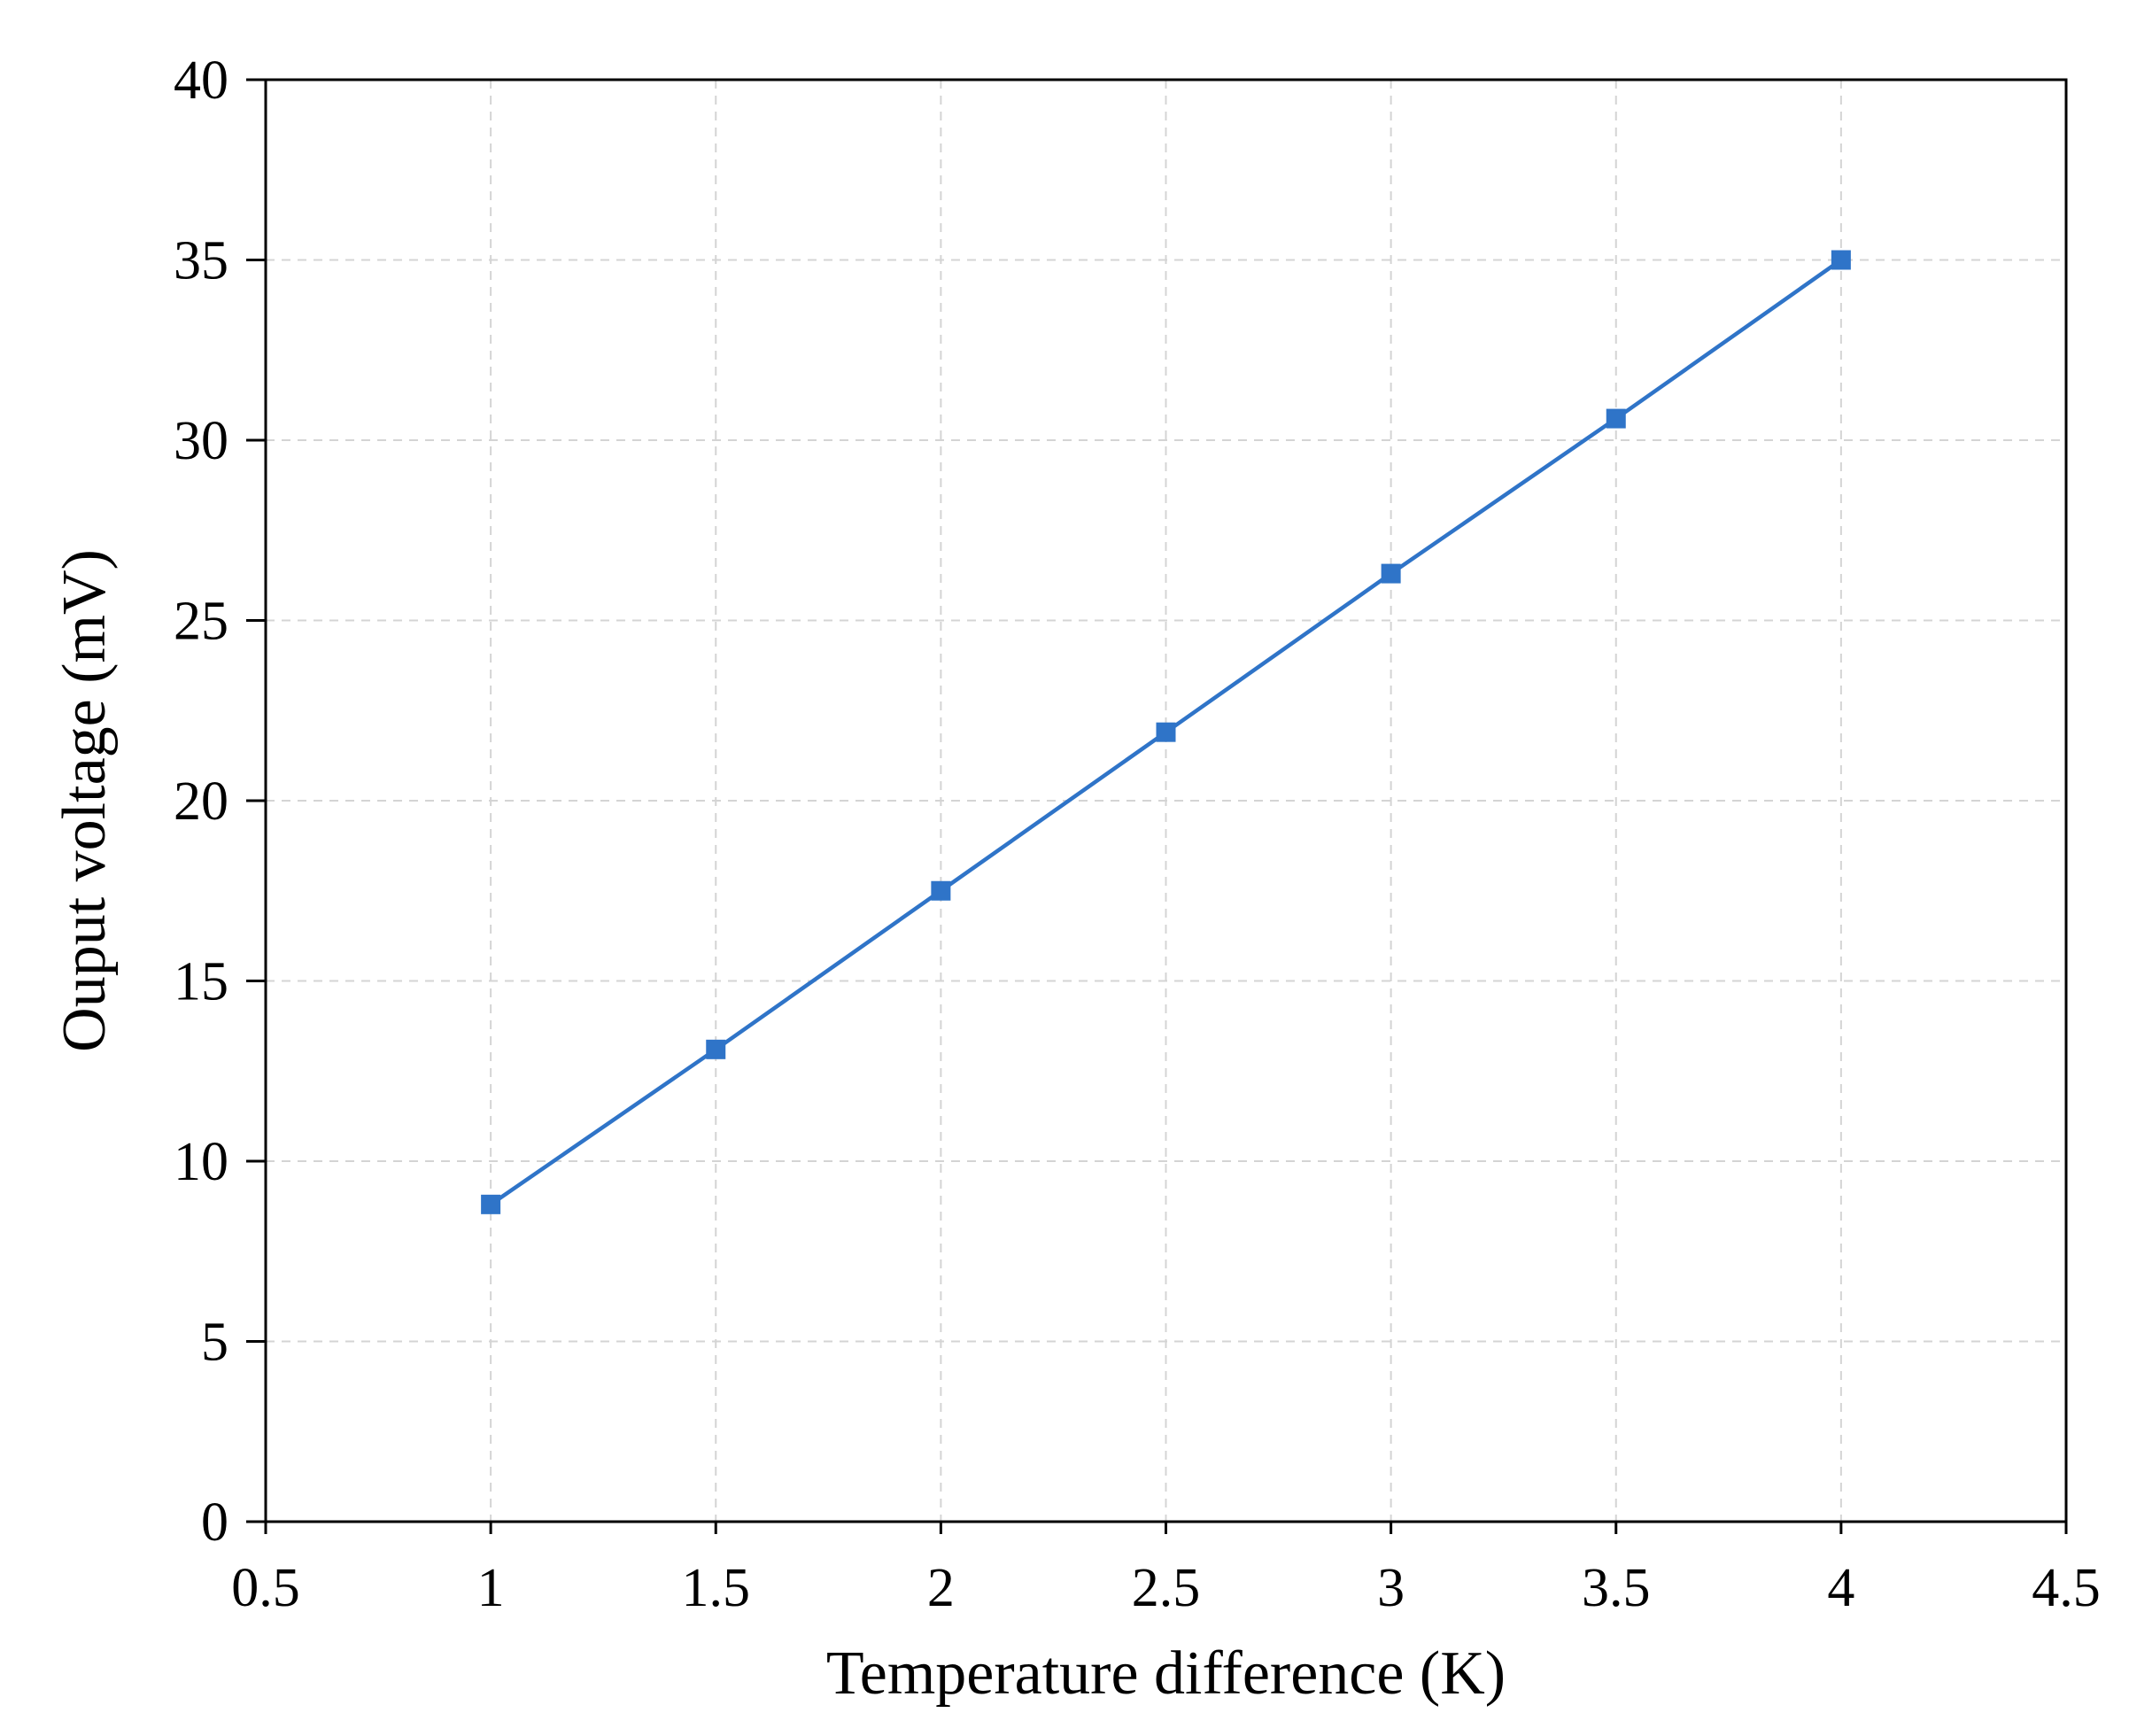 The width and height of the screenshot is (2129, 1736). What do you see at coordinates (201, 1162) in the screenshot?
I see `y-tick-label: 10` at bounding box center [201, 1162].